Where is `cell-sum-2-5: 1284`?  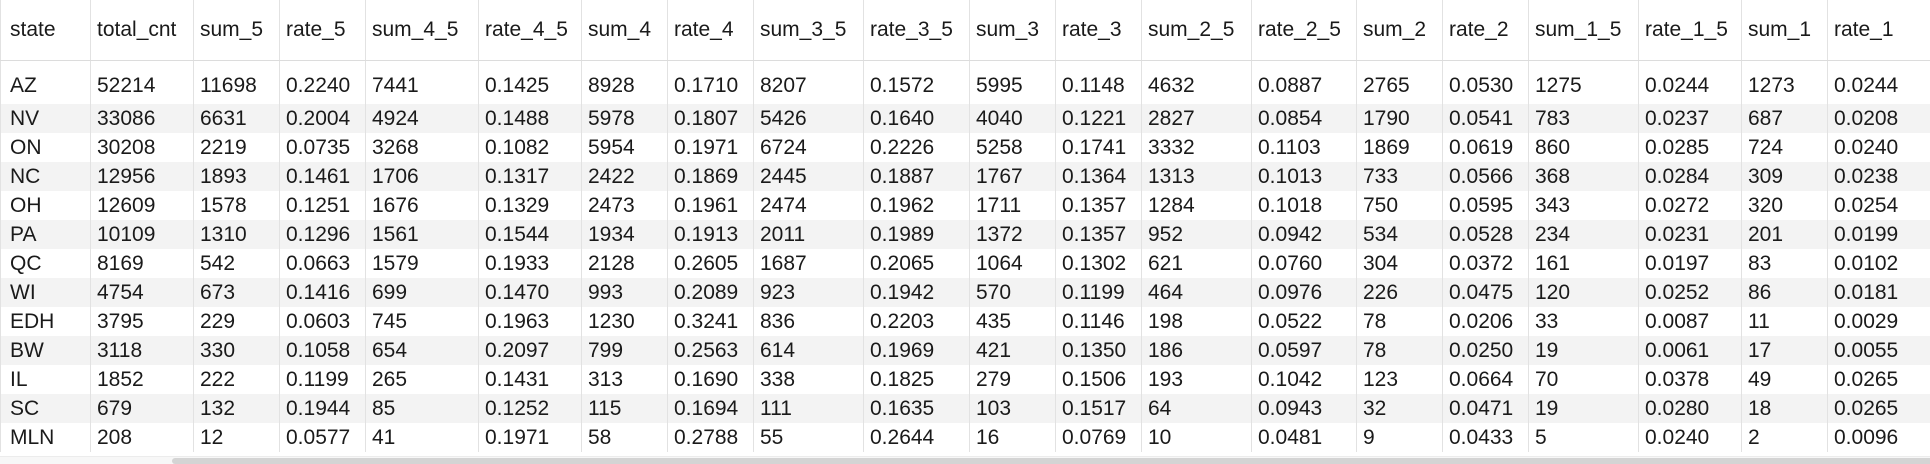 cell-sum-2-5: 1284 is located at coordinates (1196, 205).